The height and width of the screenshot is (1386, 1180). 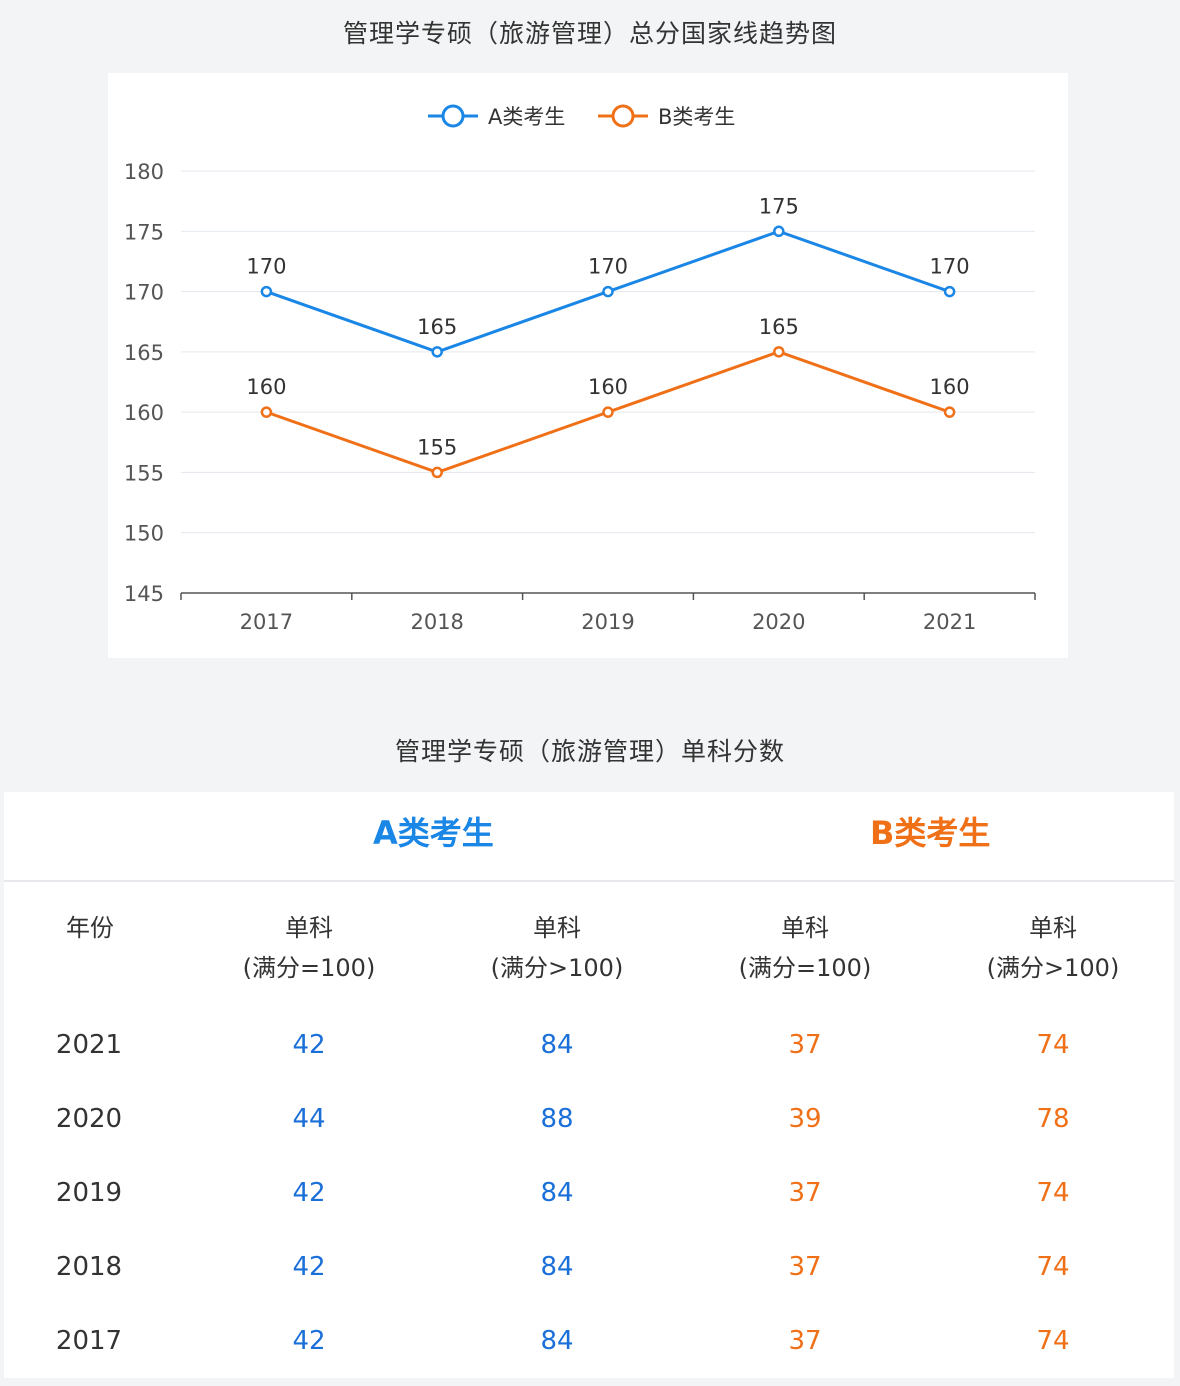 I want to click on group-b-label: B类考生, so click(x=930, y=833).